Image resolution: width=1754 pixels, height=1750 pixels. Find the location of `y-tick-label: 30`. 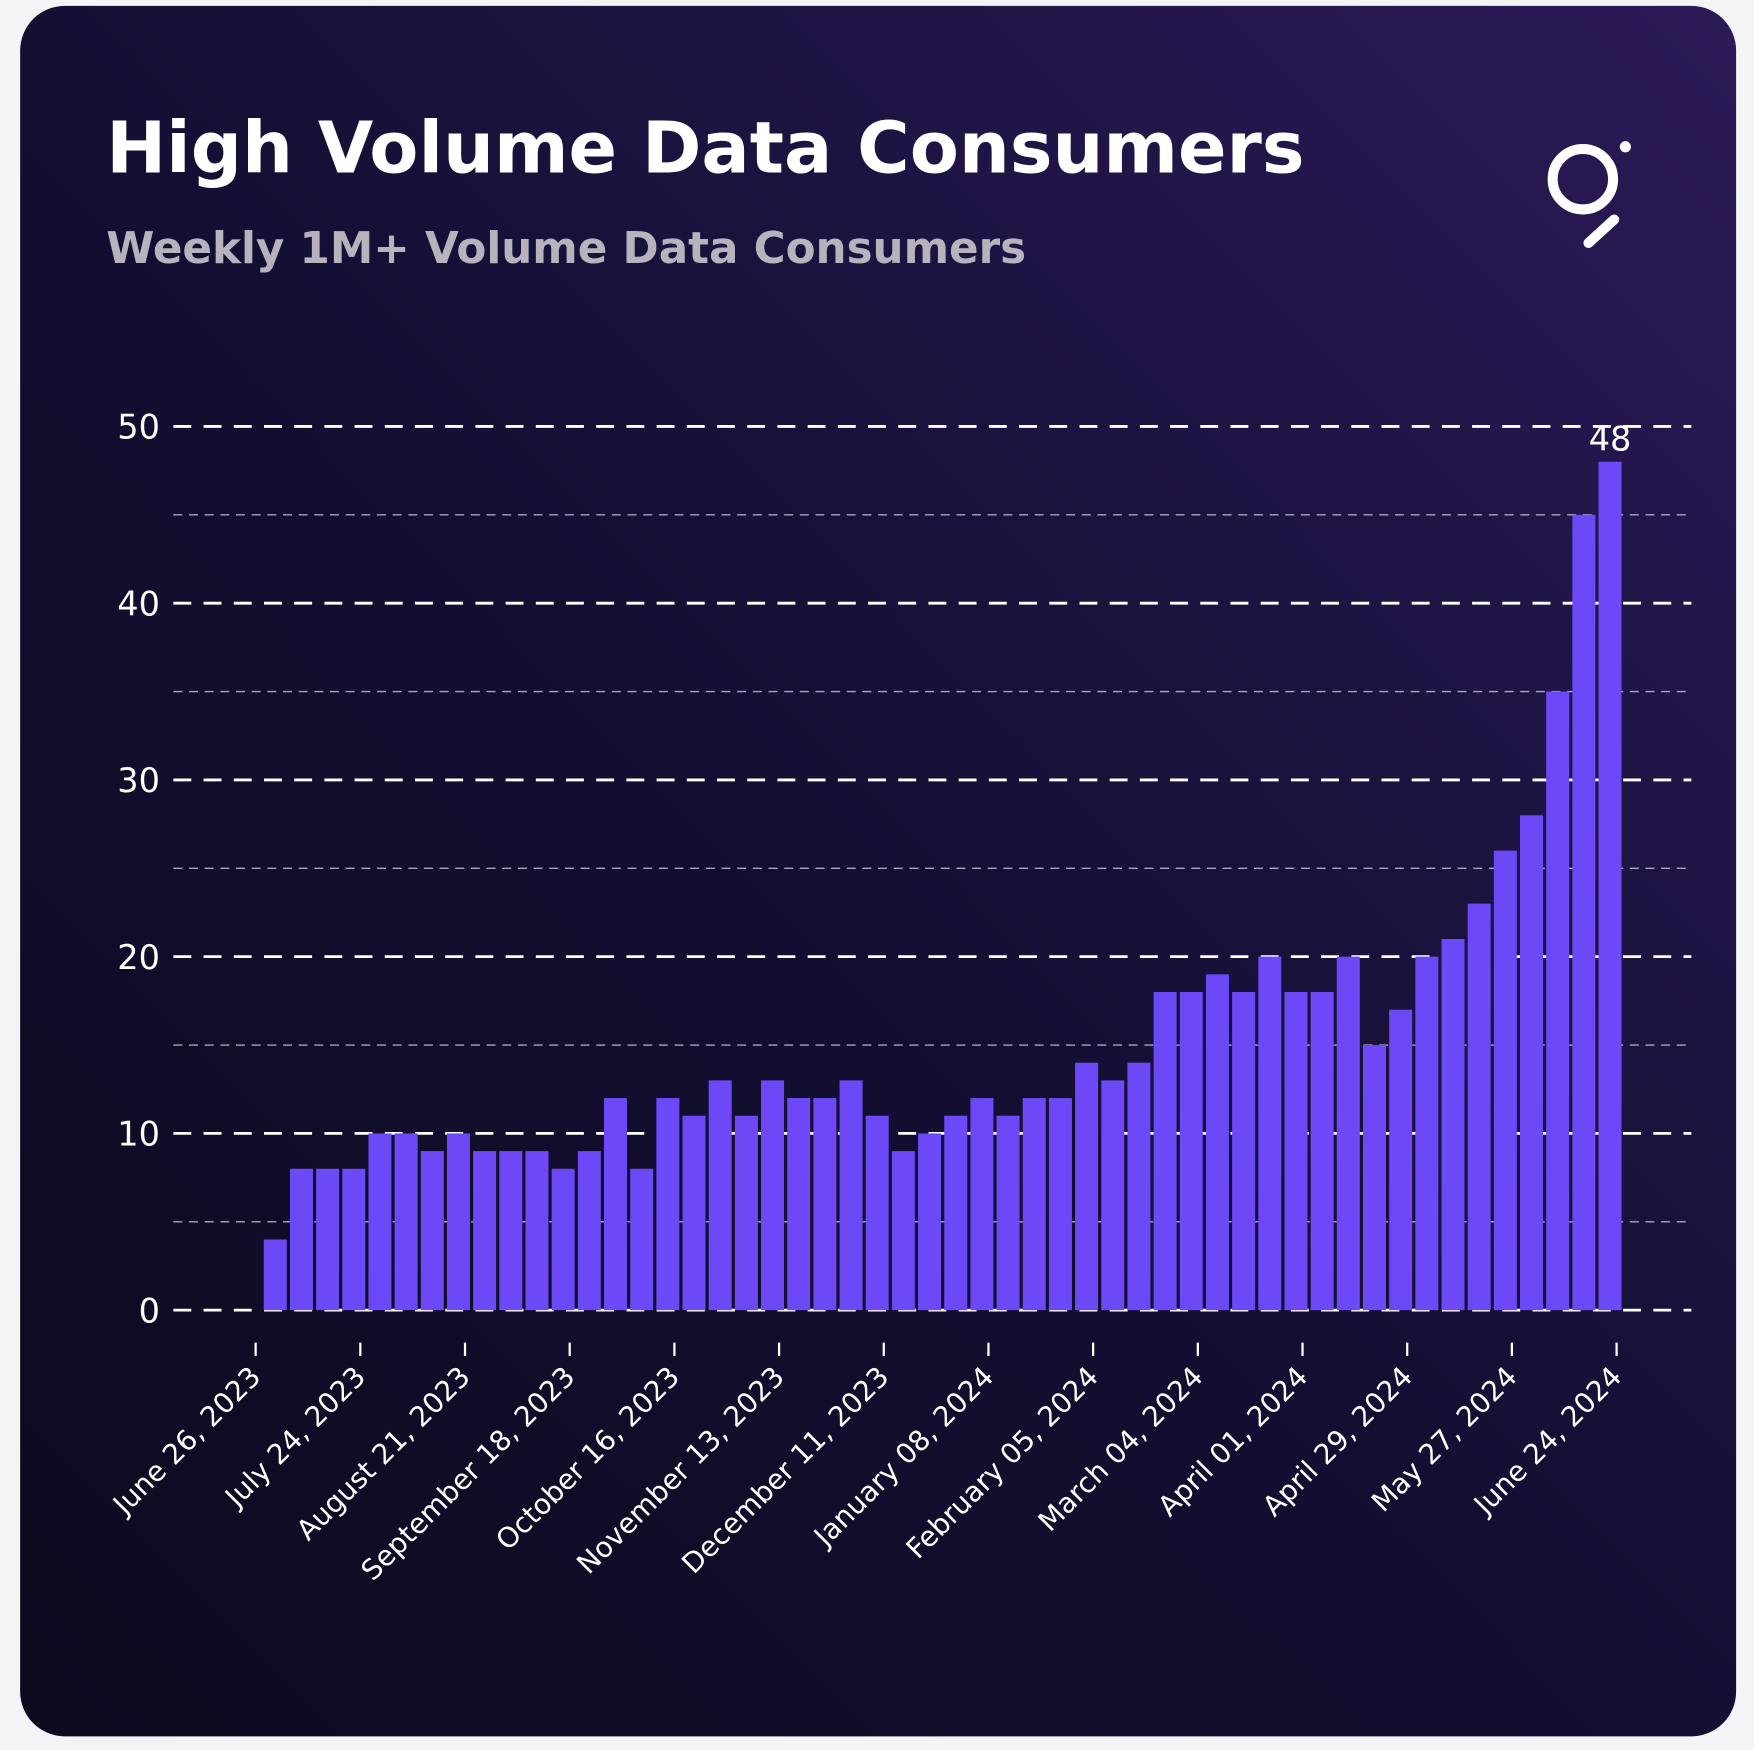

y-tick-label: 30 is located at coordinates (138, 780).